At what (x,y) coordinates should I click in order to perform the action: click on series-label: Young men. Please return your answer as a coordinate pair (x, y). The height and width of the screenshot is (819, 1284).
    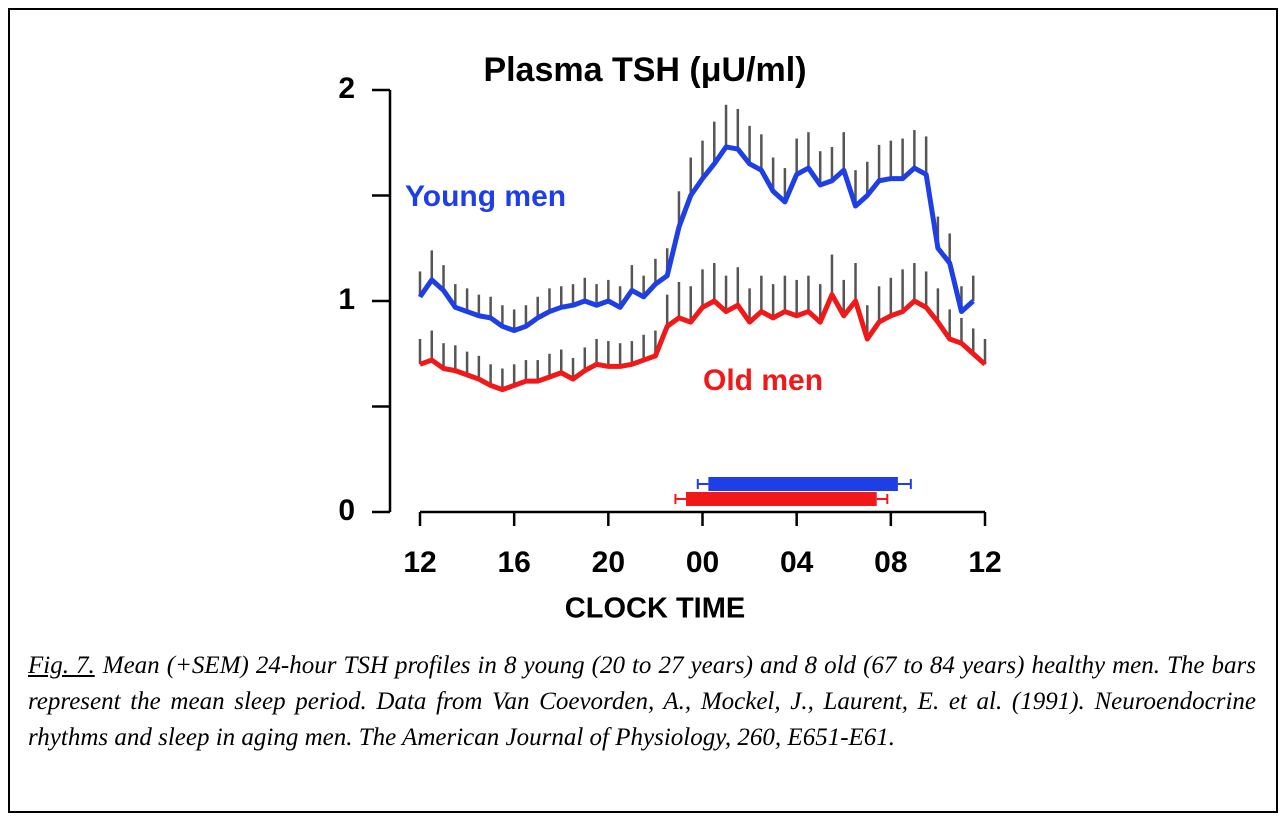
    Looking at the image, I should click on (485, 196).